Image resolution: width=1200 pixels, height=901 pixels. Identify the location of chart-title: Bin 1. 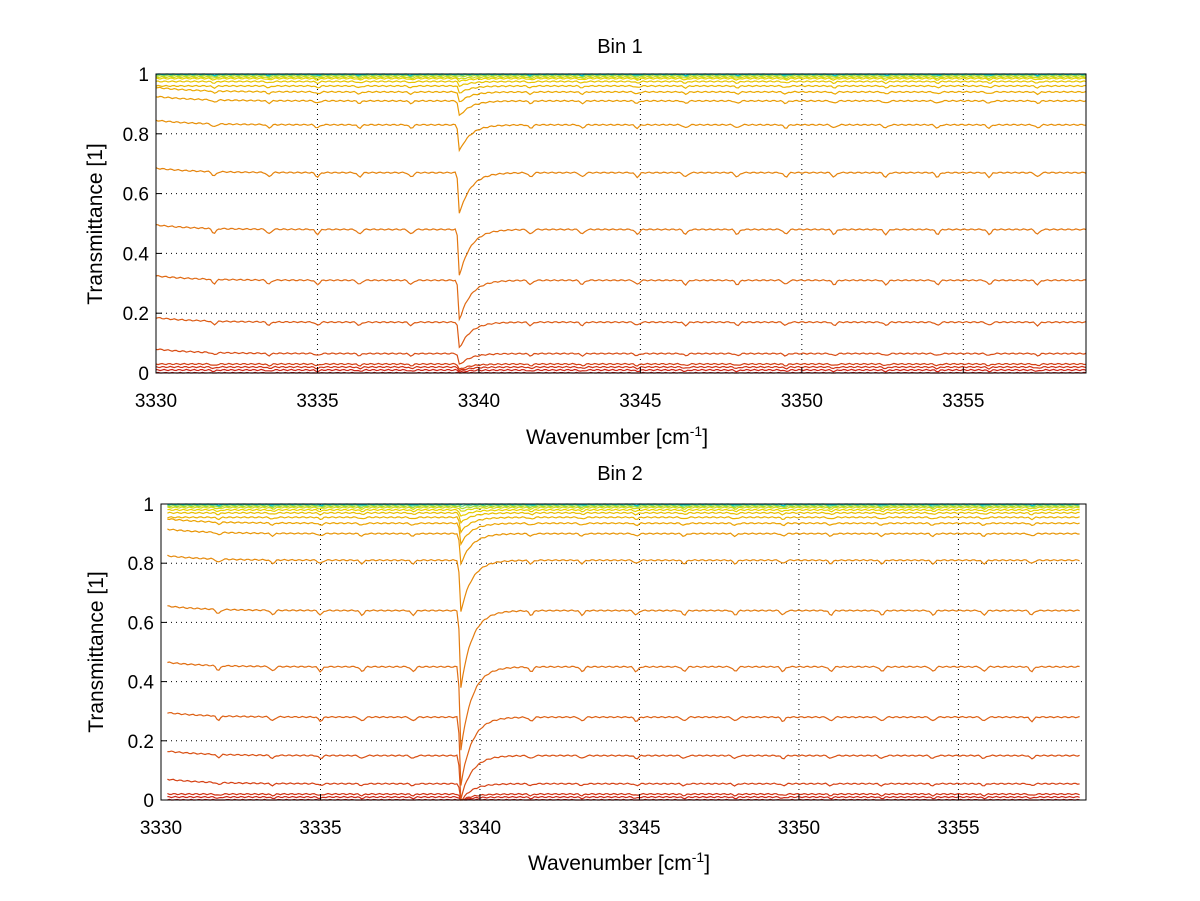
(620, 47).